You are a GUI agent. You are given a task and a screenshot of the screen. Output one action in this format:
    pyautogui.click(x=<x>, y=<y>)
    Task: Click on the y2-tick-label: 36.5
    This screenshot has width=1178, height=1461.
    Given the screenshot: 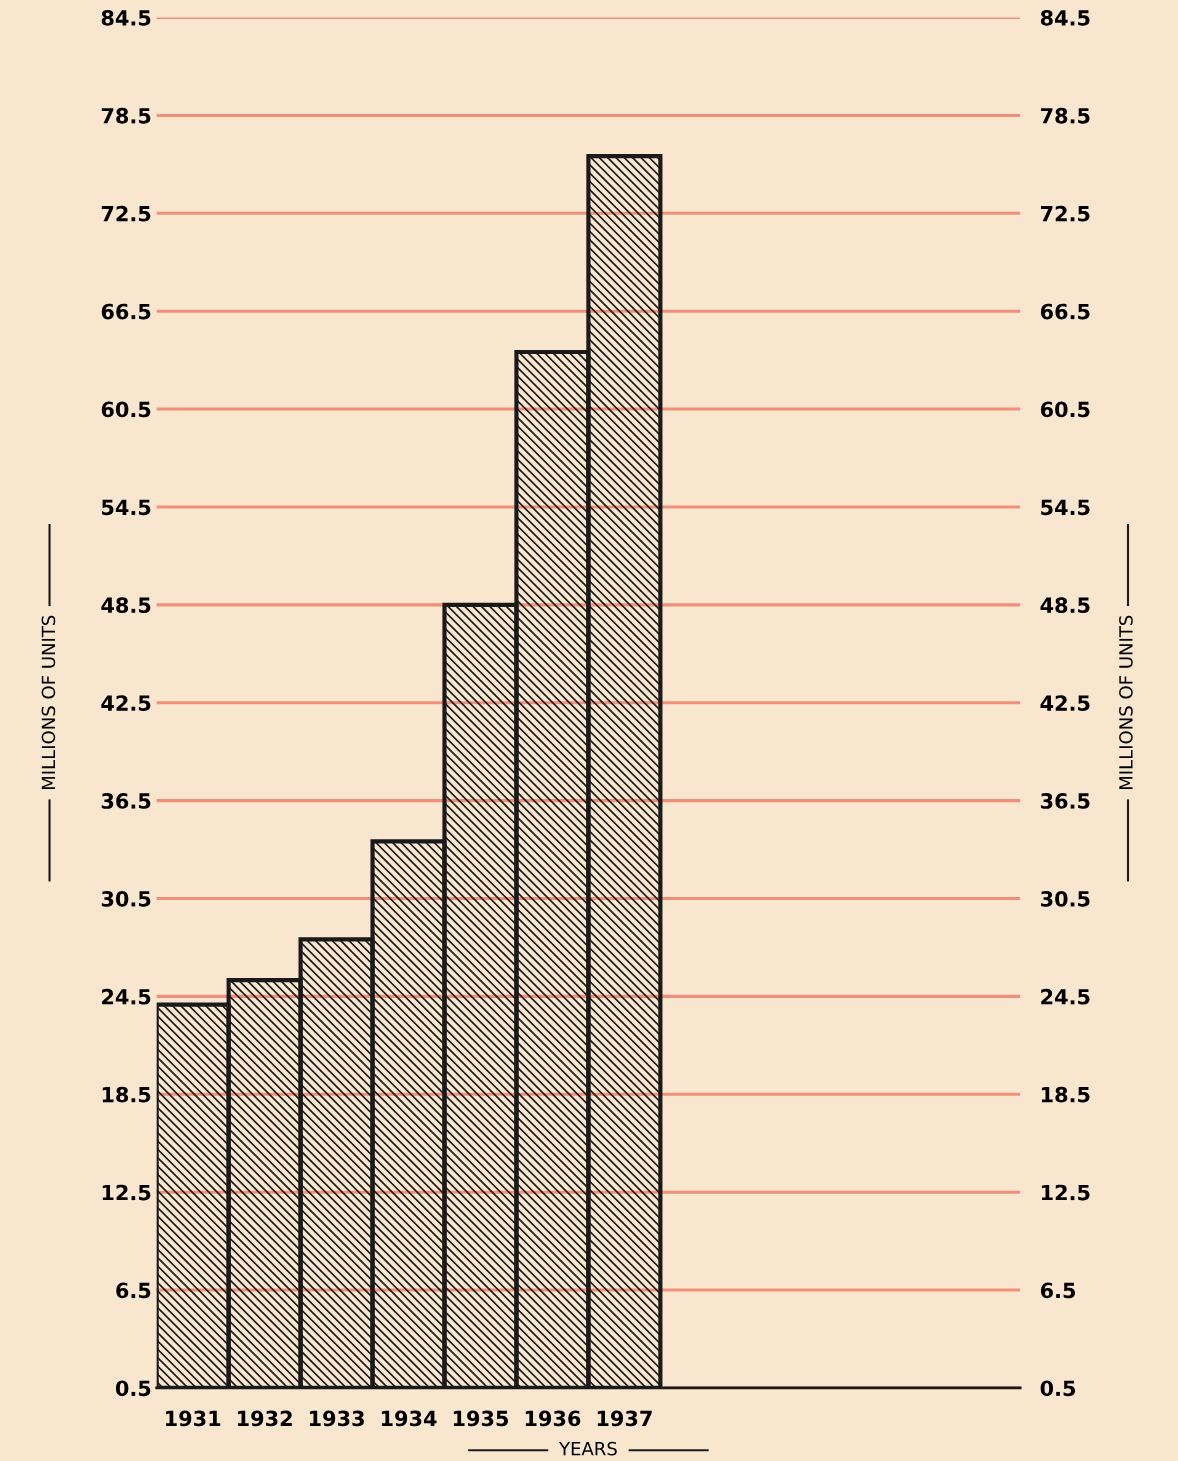 What is the action you would take?
    pyautogui.click(x=1065, y=801)
    